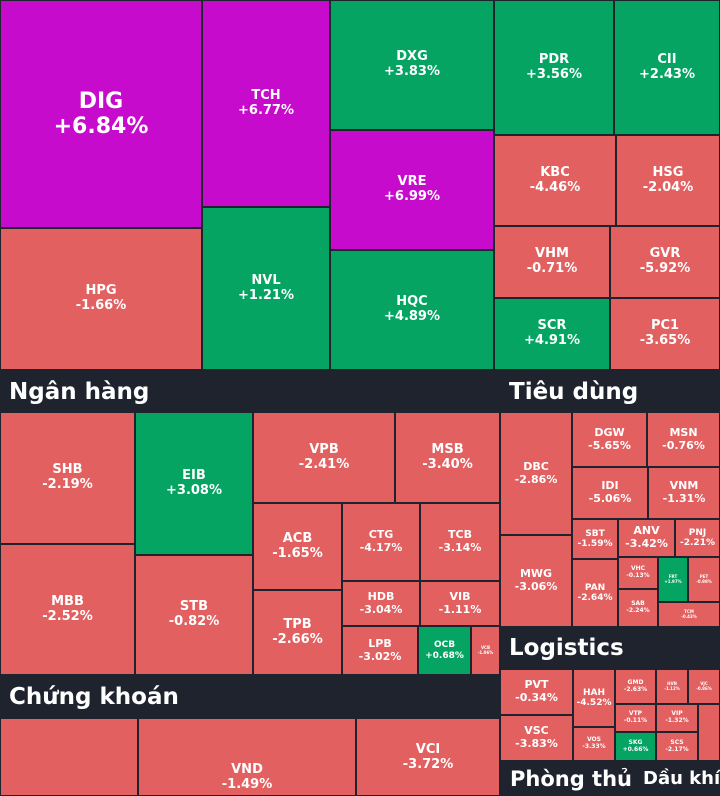  What do you see at coordinates (552, 268) in the screenshot?
I see `tile-change: -0.71%` at bounding box center [552, 268].